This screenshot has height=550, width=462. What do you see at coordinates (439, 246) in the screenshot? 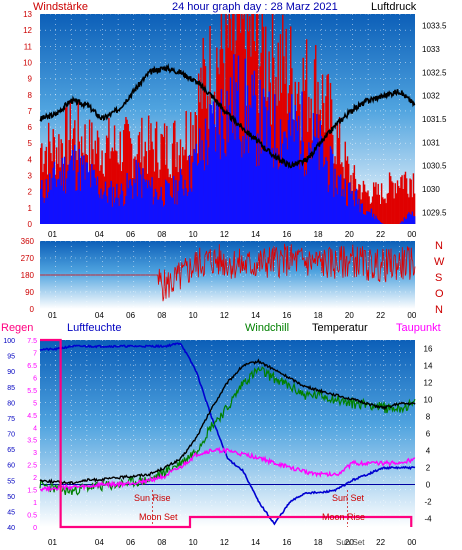
I see `compass-label: N` at bounding box center [439, 246].